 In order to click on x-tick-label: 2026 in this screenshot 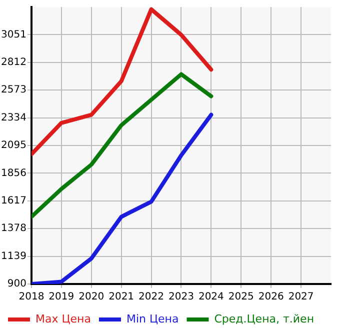, I will do `click(271, 297)`.